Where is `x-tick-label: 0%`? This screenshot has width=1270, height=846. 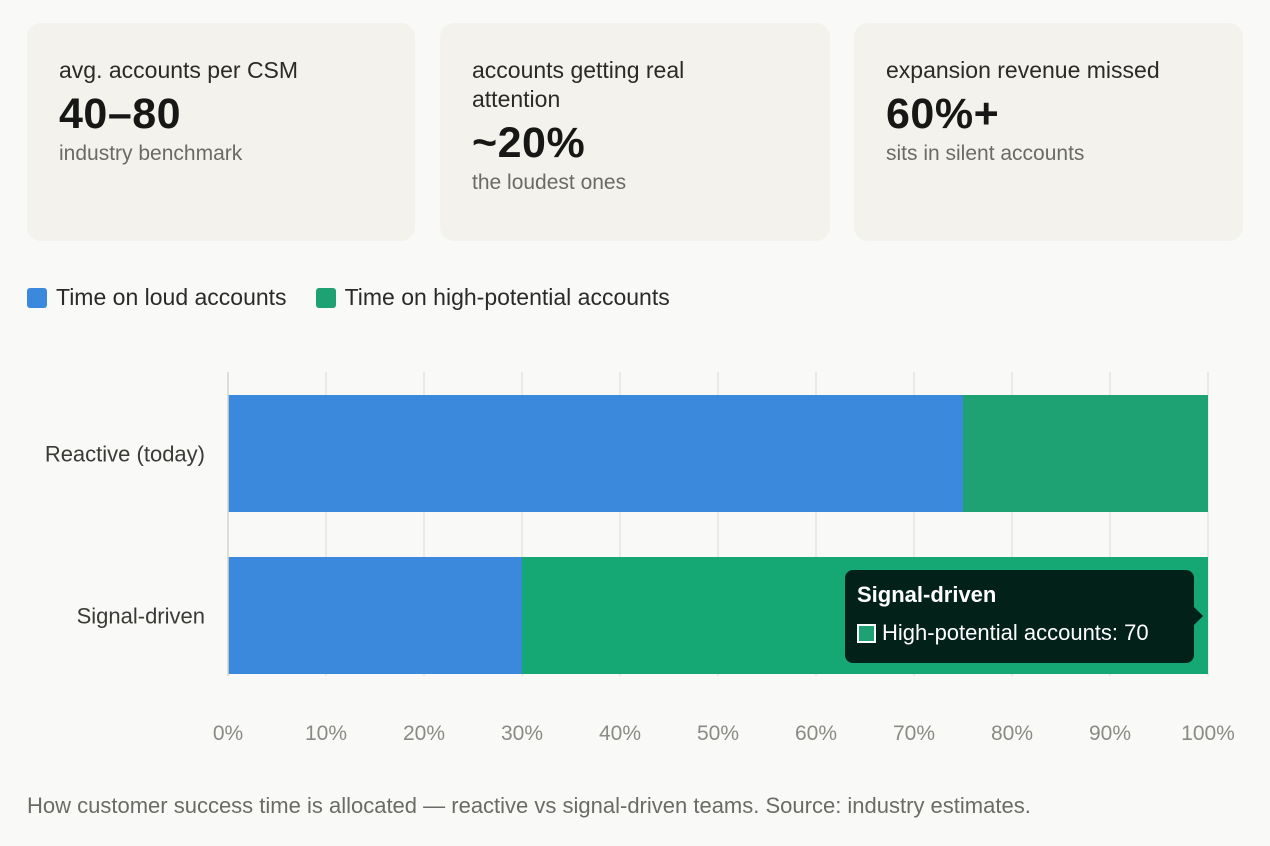
x-tick-label: 0% is located at coordinates (228, 733).